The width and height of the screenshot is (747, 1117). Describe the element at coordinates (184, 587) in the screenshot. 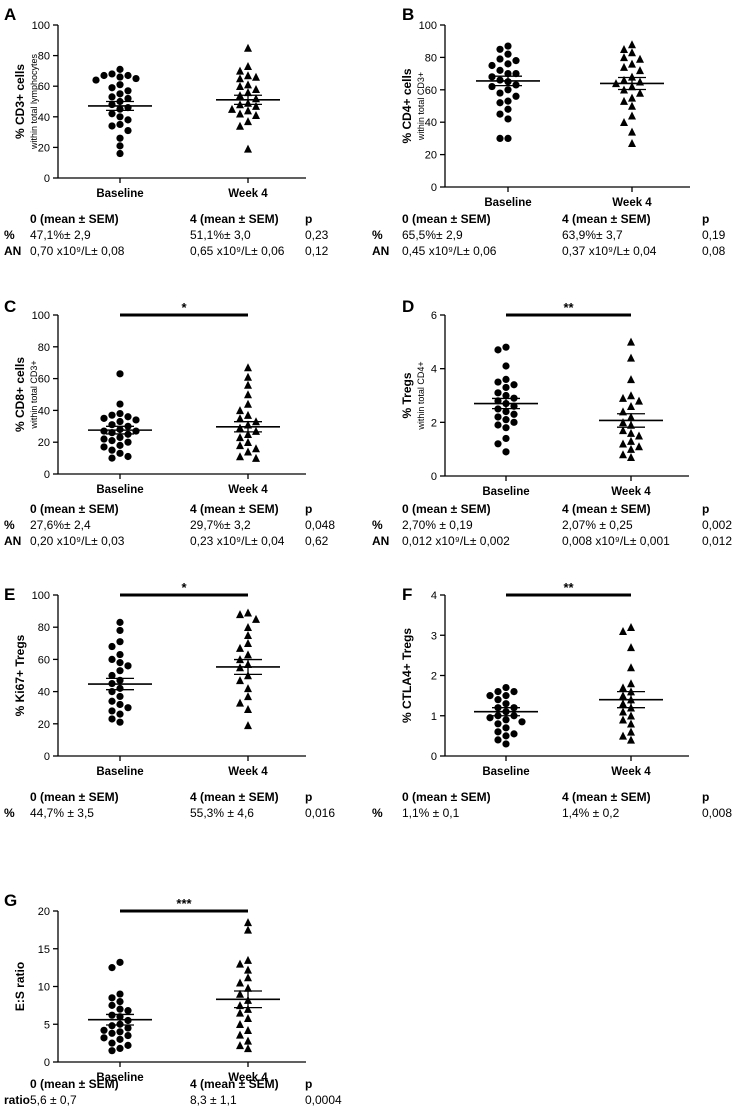

I see `significance-stars: *` at that location.